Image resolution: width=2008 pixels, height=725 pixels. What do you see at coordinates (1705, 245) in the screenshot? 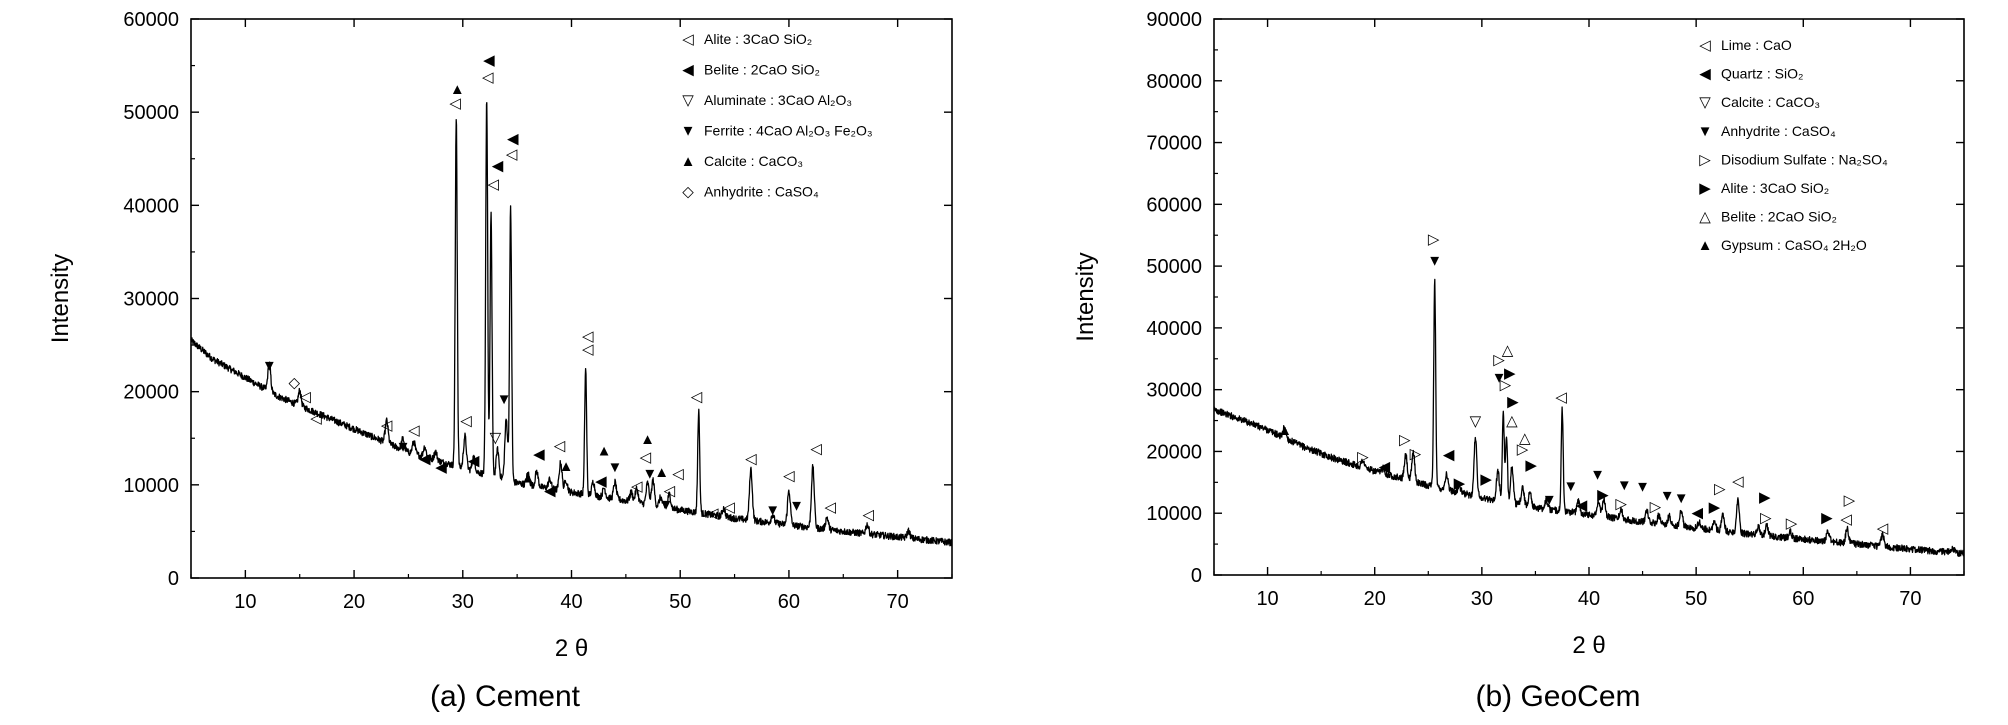
I see `legend-symbol: ▲` at bounding box center [1705, 245].